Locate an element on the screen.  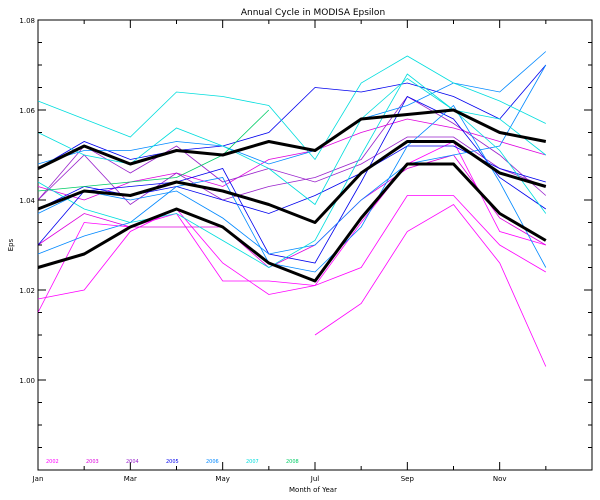
legend-entry: 2004 is located at coordinates (132, 462).